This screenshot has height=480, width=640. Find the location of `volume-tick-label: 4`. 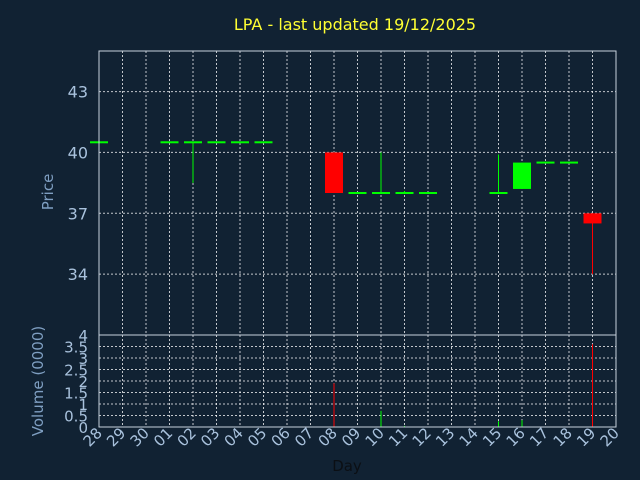

volume-tick-label: 4 is located at coordinates (83, 336).